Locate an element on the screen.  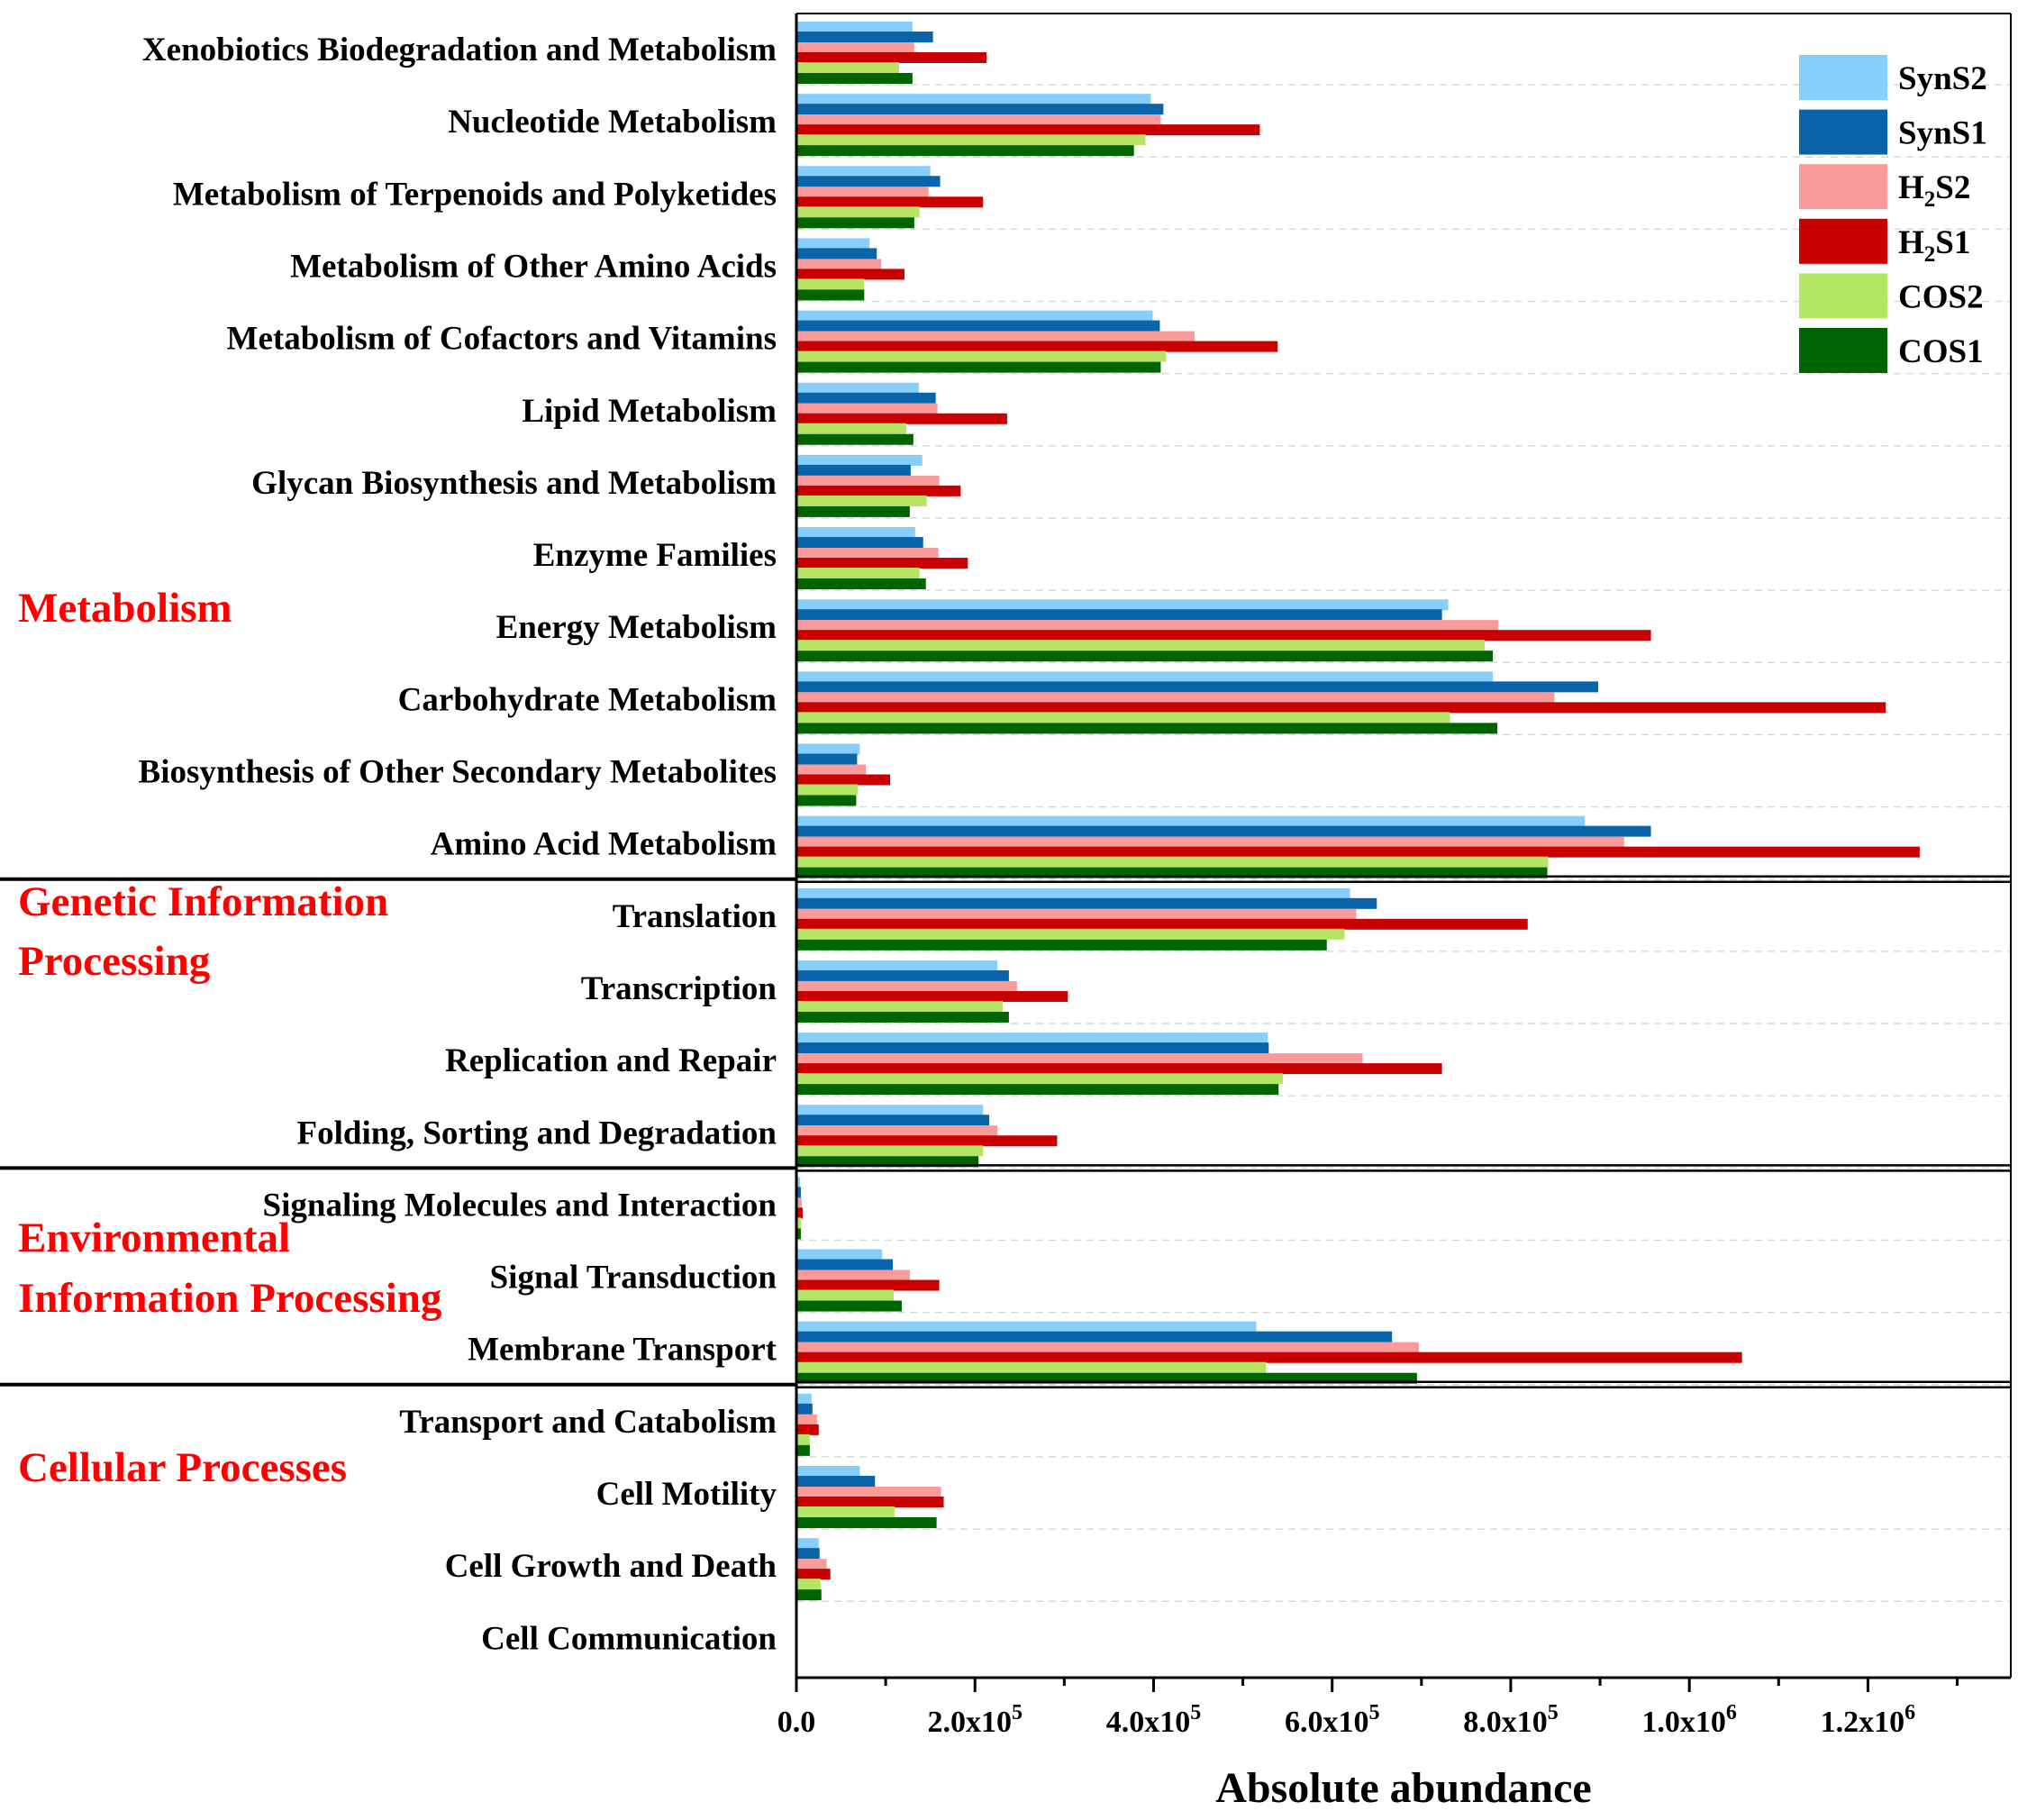
bar-transport-and-catabolism-cos1 is located at coordinates (803, 1450).